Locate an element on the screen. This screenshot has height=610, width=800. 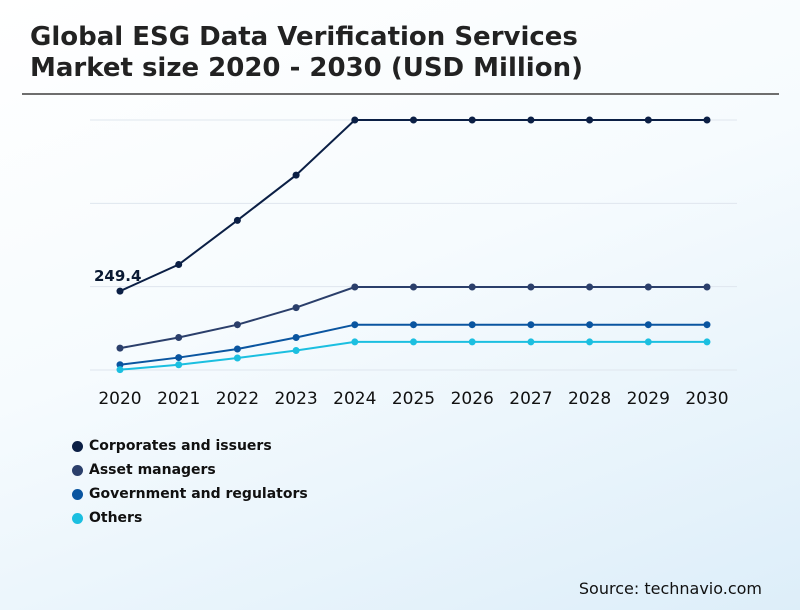
title-line-1: Global ESG Data Verification Services is located at coordinates (304, 37).